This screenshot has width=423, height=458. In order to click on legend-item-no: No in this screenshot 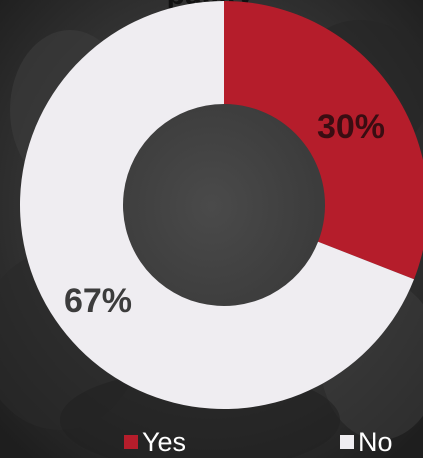, I will do `click(366, 442)`.